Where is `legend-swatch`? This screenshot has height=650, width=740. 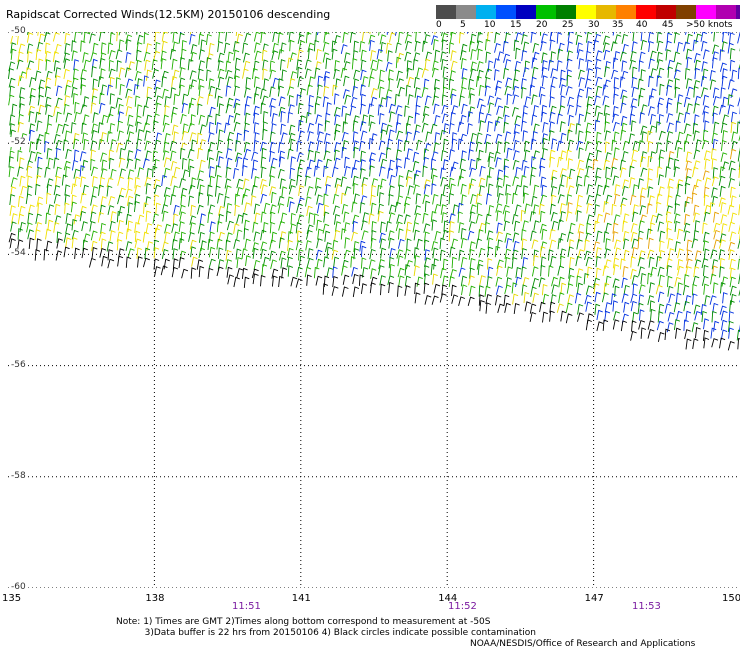 legend-swatch is located at coordinates (726, 12).